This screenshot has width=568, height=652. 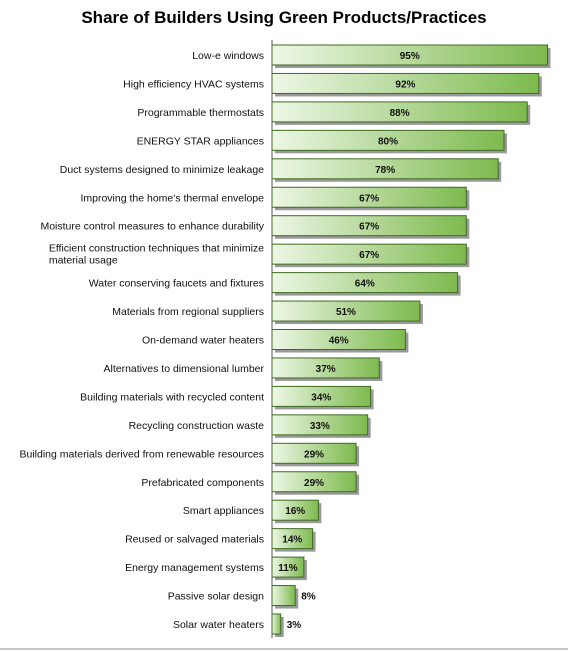 I want to click on value-label: 78%, so click(x=385, y=170).